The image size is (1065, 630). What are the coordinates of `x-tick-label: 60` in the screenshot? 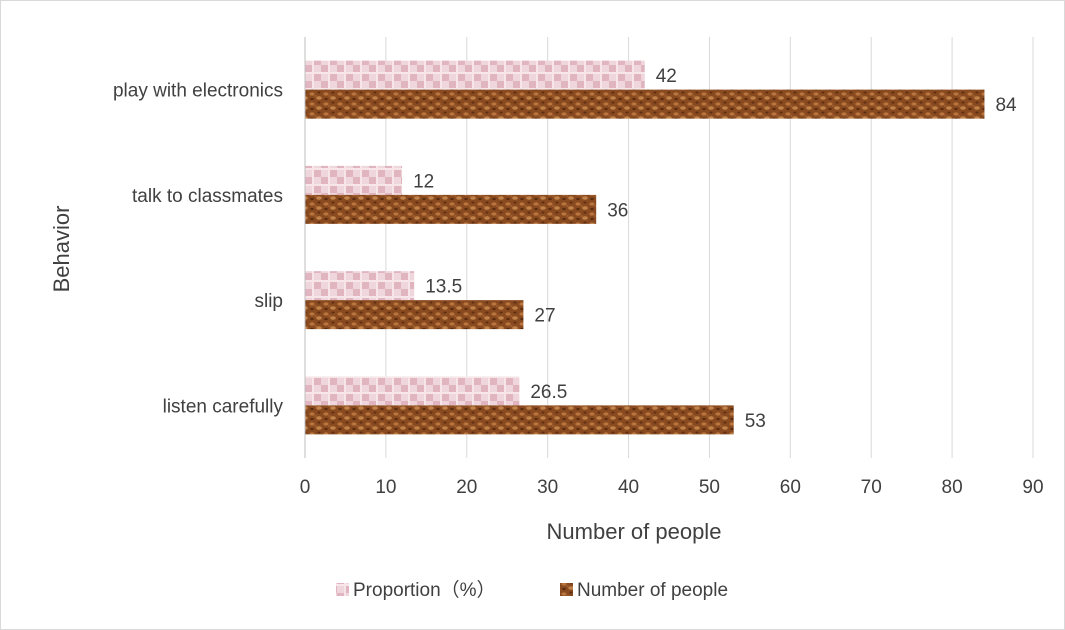 It's located at (790, 487).